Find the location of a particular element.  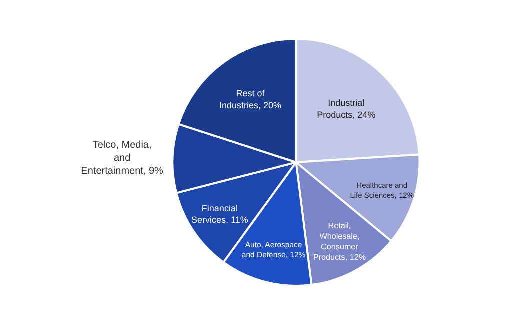

slice-label: Telco, Media, and Entertainment, 9% is located at coordinates (122, 159).